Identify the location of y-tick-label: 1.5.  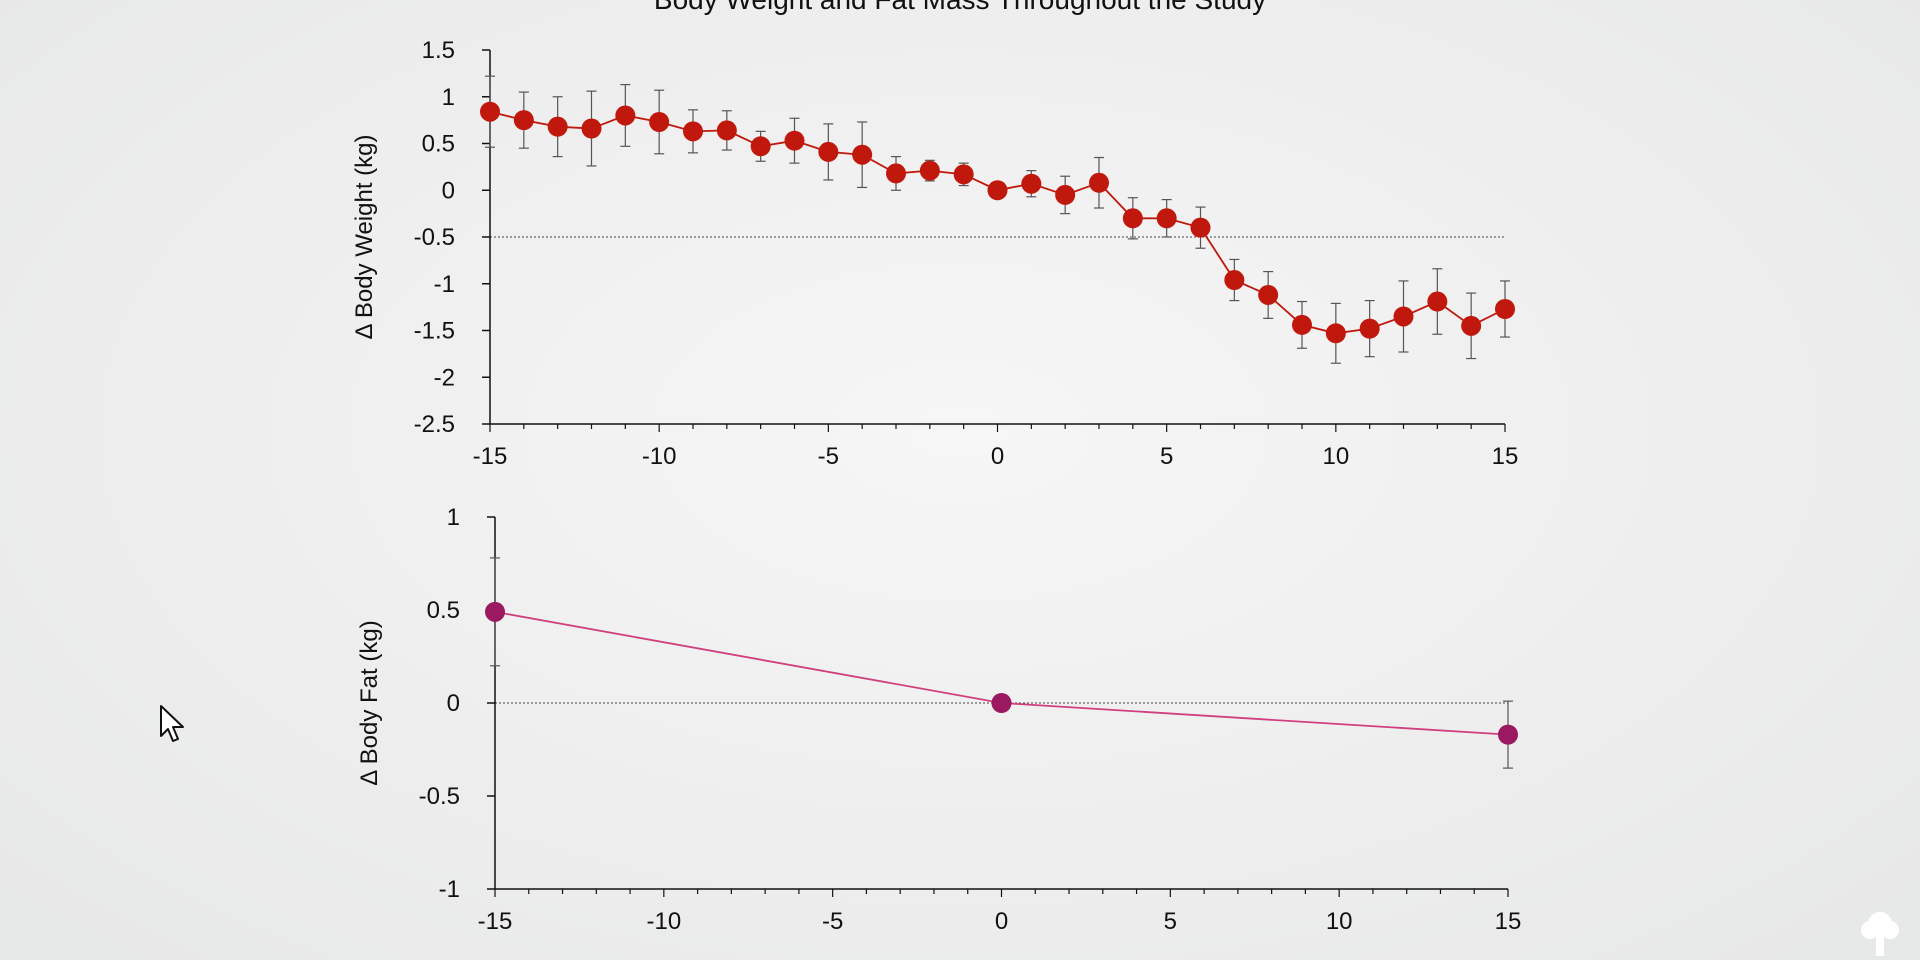
(438, 50).